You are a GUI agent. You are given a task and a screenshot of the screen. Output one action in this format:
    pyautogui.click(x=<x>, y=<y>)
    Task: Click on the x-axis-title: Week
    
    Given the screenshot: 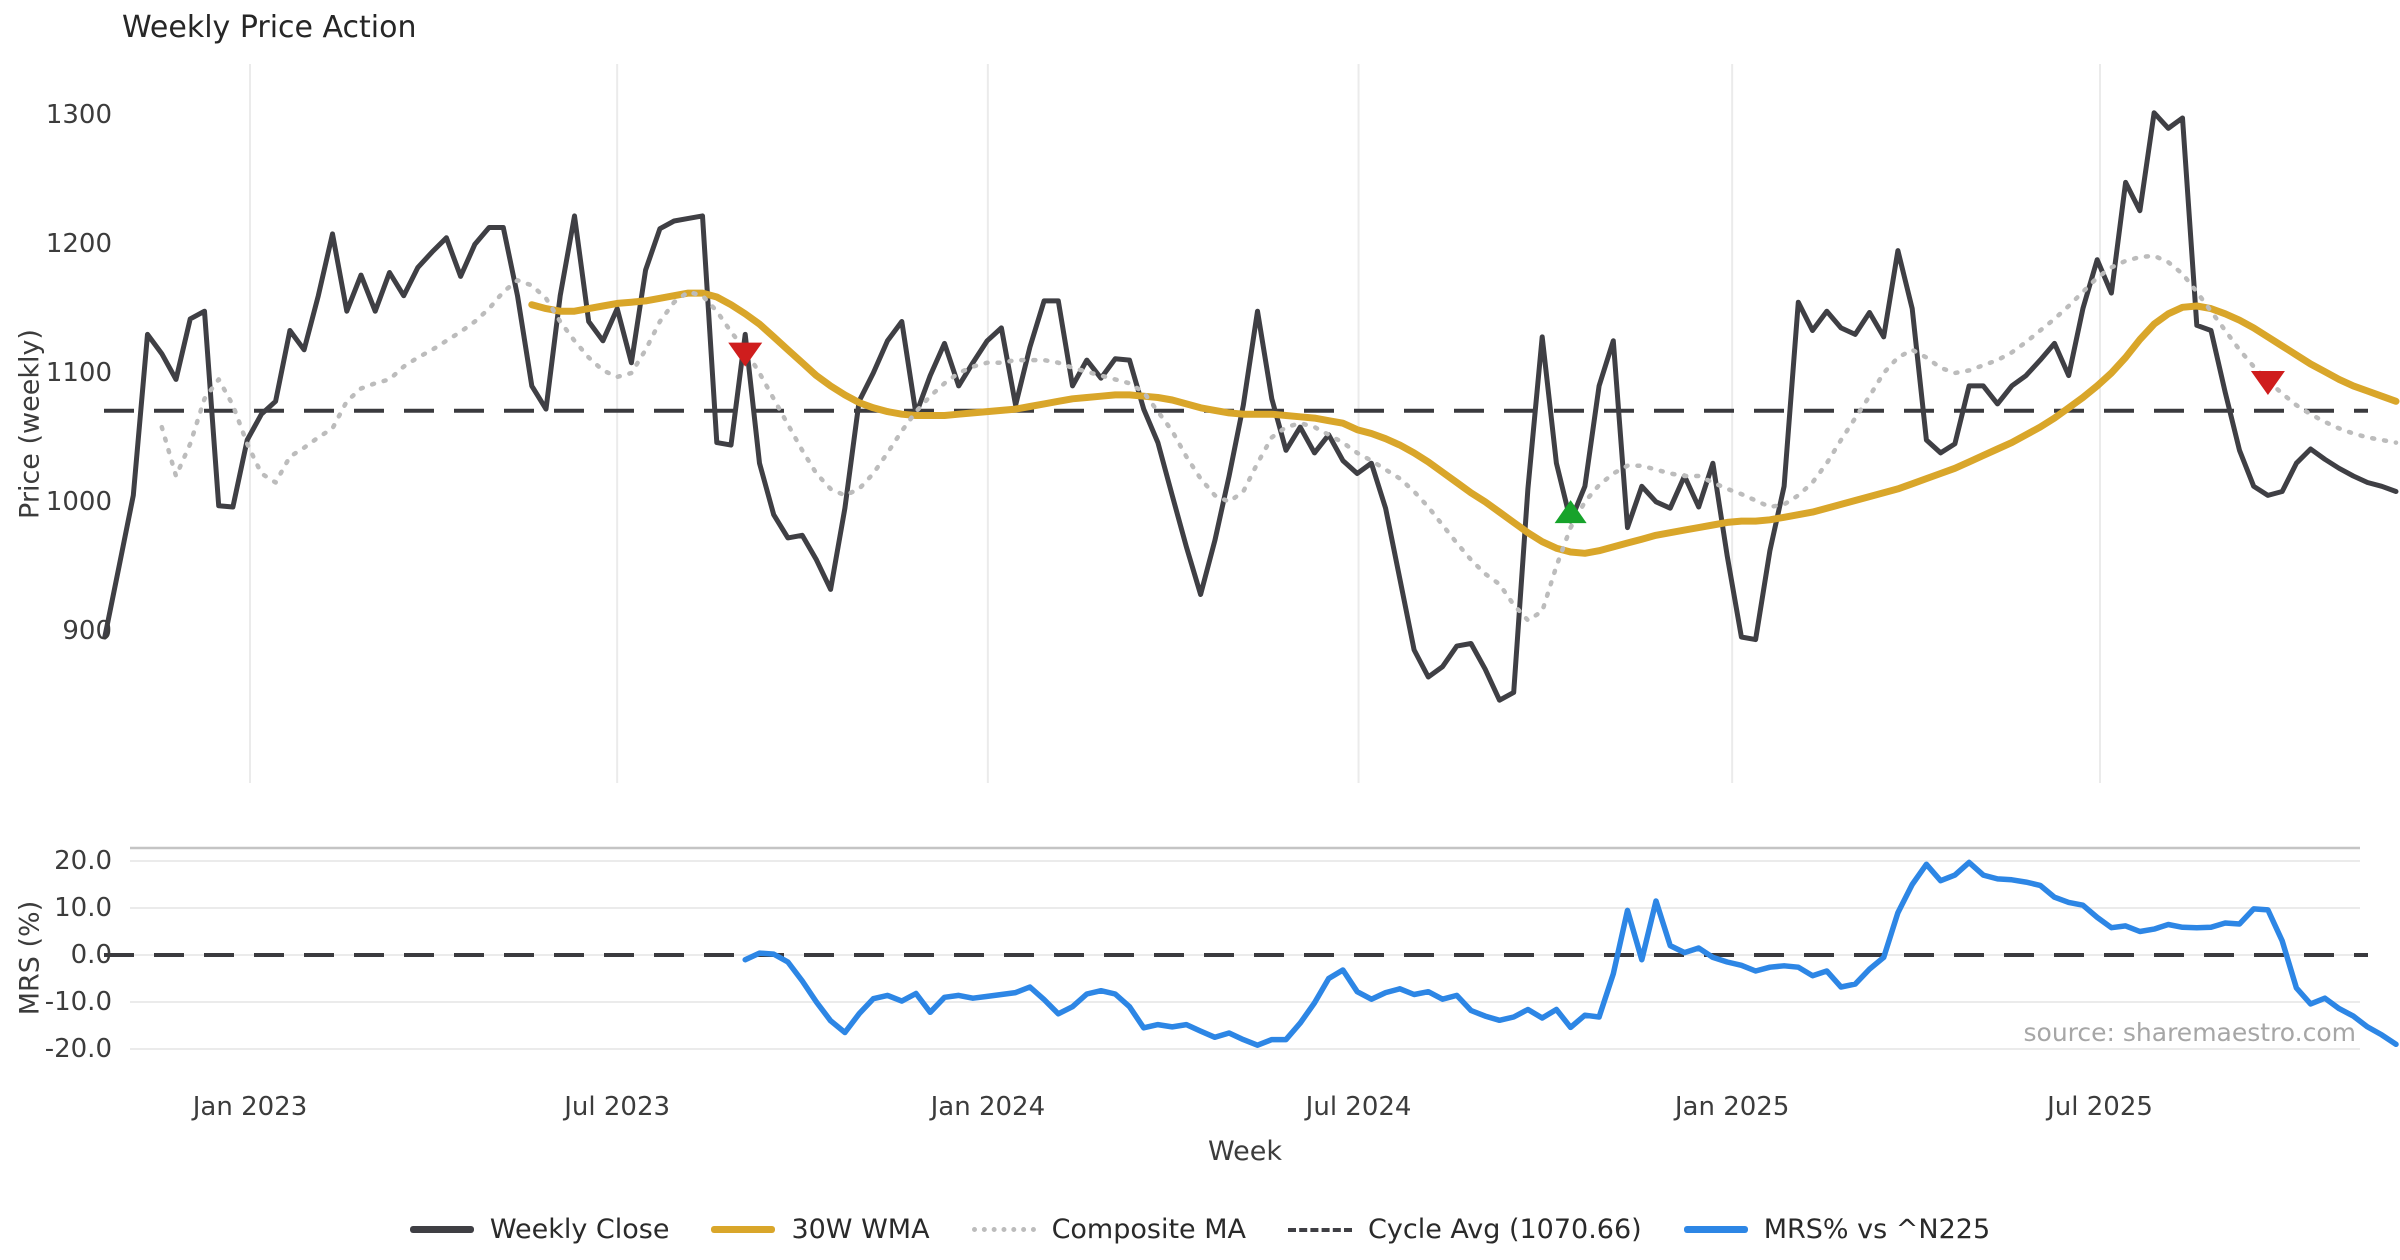 What is the action you would take?
    pyautogui.click(x=1245, y=1151)
    